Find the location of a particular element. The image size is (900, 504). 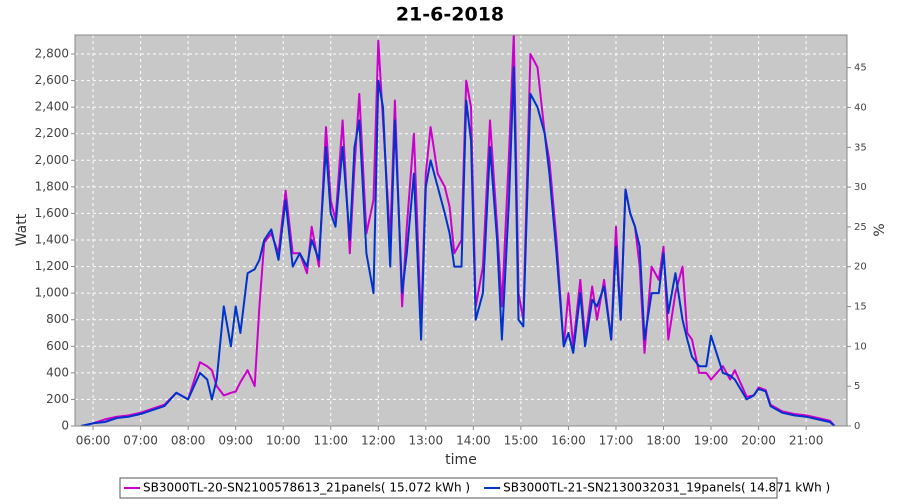

x-tick-label: 14:00 is located at coordinates (473, 441).